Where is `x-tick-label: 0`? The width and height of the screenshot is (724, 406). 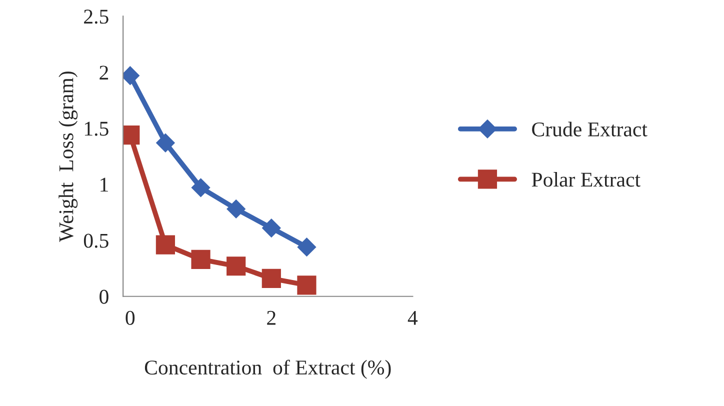 x-tick-label: 0 is located at coordinates (130, 317).